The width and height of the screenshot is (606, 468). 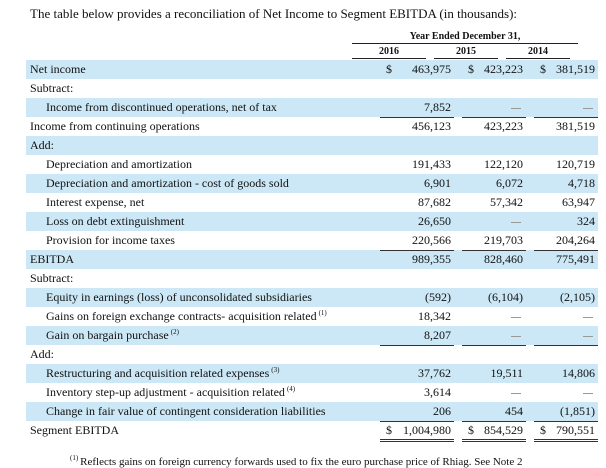 I want to click on row-label: Income from continuing operations, so click(x=199, y=126).